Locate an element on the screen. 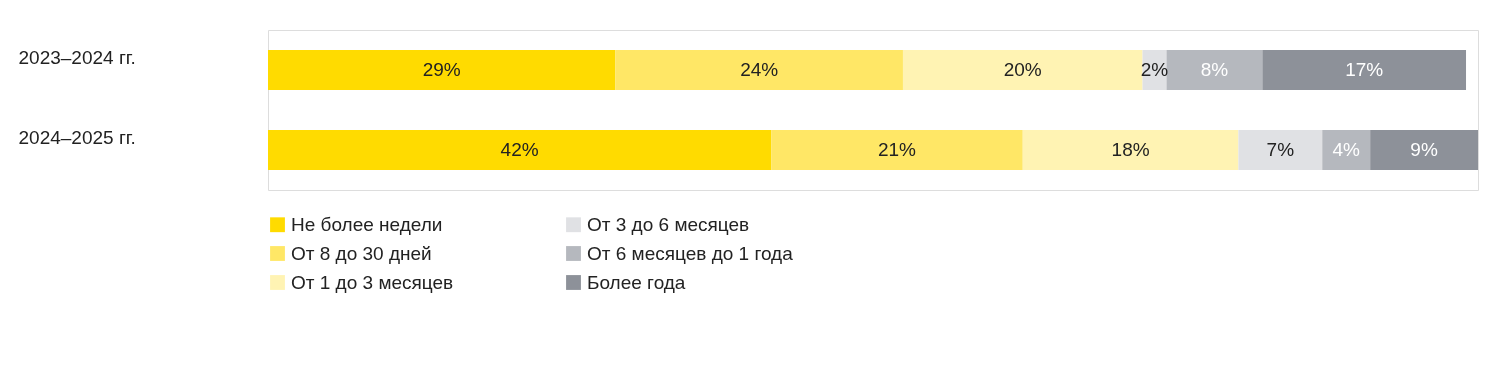  data-label: 7% is located at coordinates (1280, 149).